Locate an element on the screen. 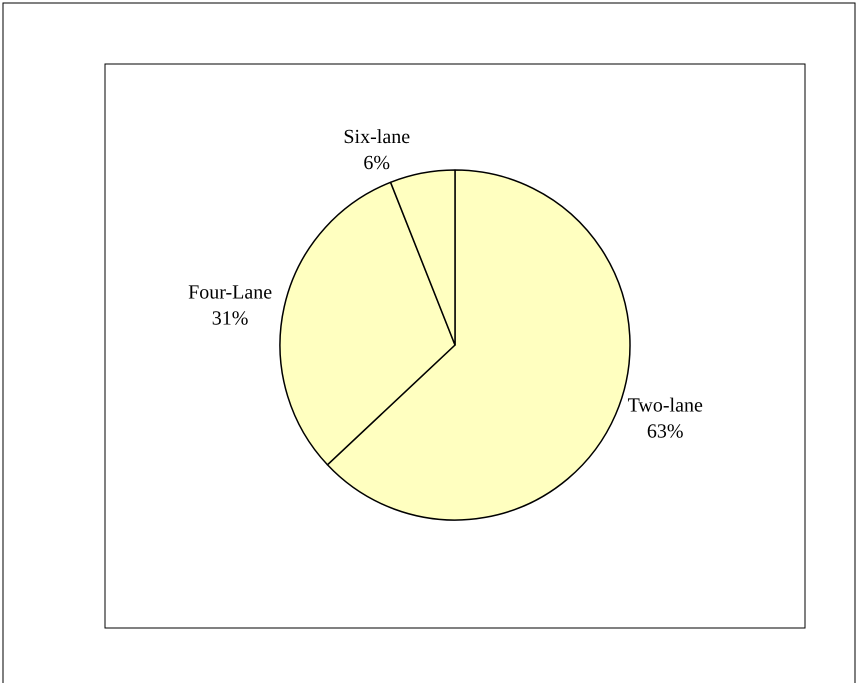  slice-label: Two-lane is located at coordinates (665, 405).